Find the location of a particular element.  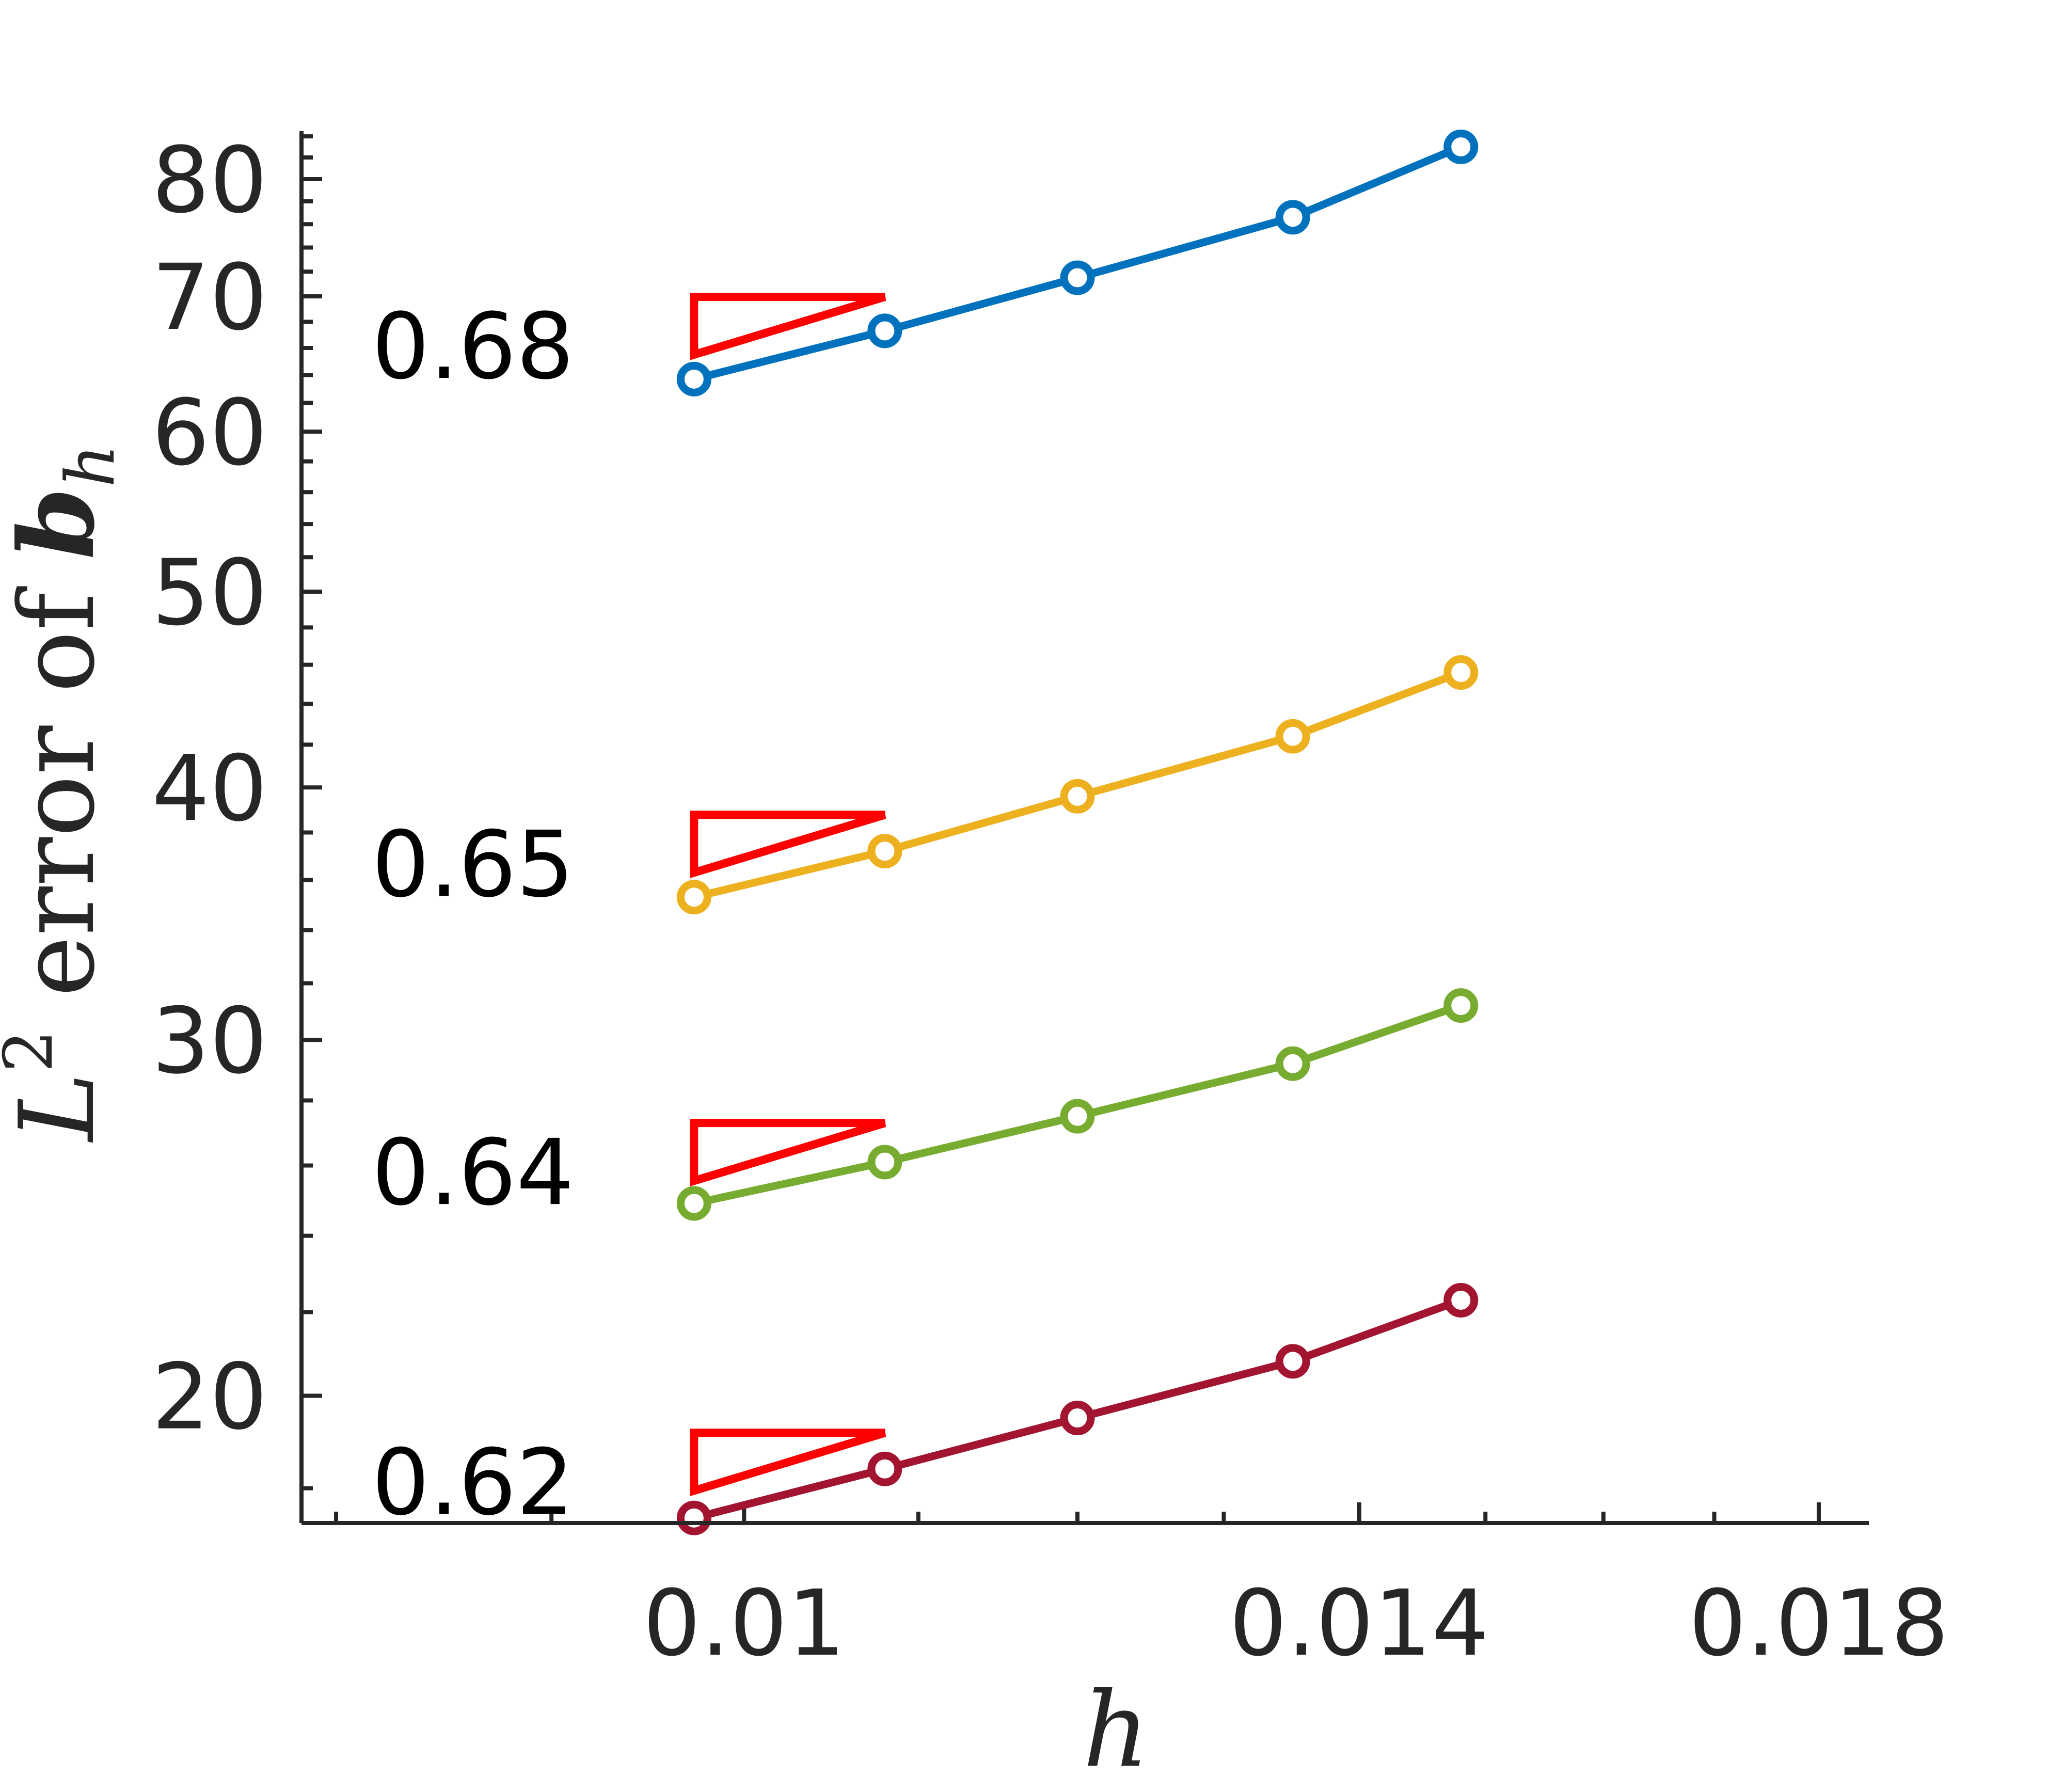

y-tick-label: 30 is located at coordinates (209, 1041).